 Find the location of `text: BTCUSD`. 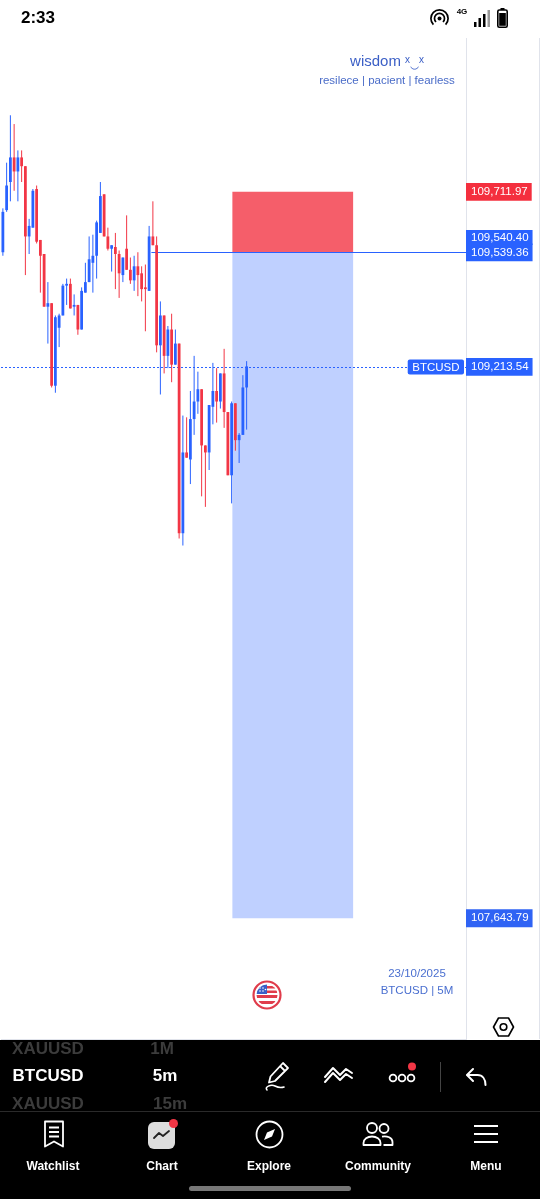

text: BTCUSD is located at coordinates (48, 1075).